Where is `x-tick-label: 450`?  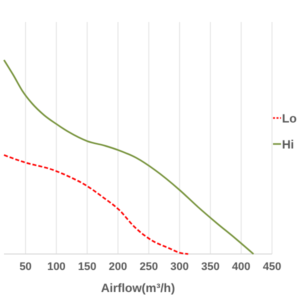 x-tick-label: 450 is located at coordinates (272, 266).